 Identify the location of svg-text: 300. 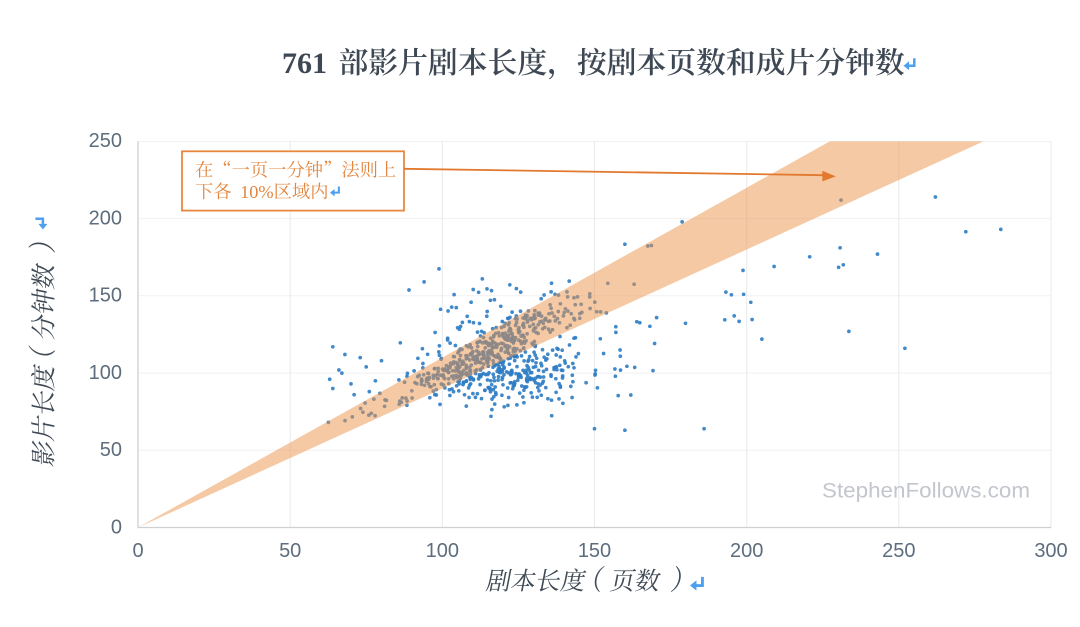
(1050, 551).